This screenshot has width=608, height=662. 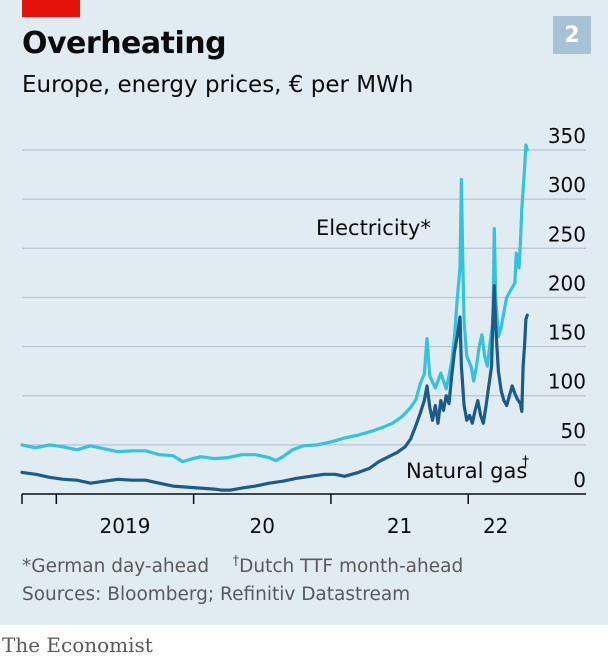 I want to click on y-tick-label: 200, so click(x=567, y=283).